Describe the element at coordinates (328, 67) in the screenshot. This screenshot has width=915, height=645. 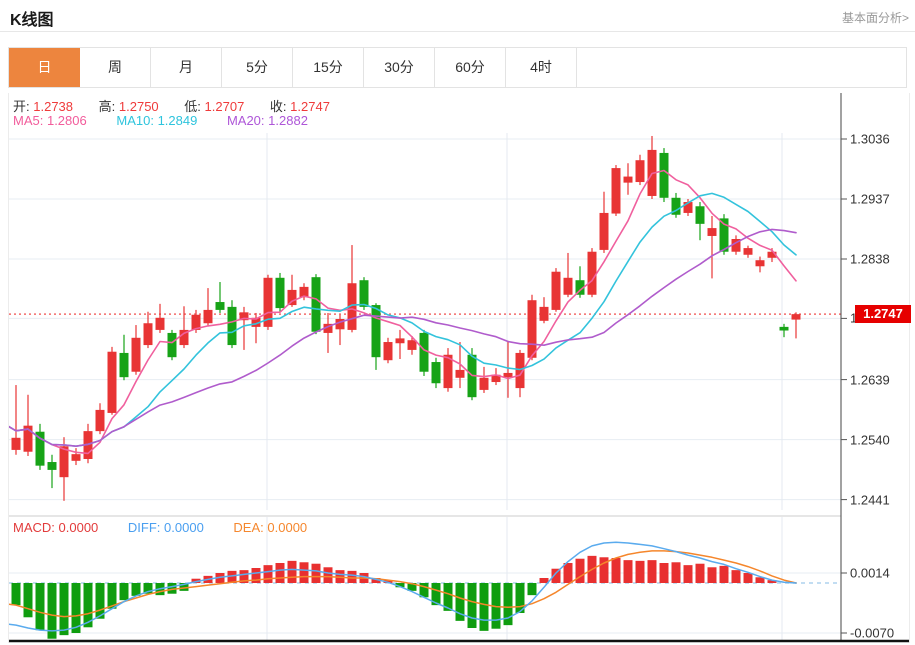
I see `tab-15分: 15分` at that location.